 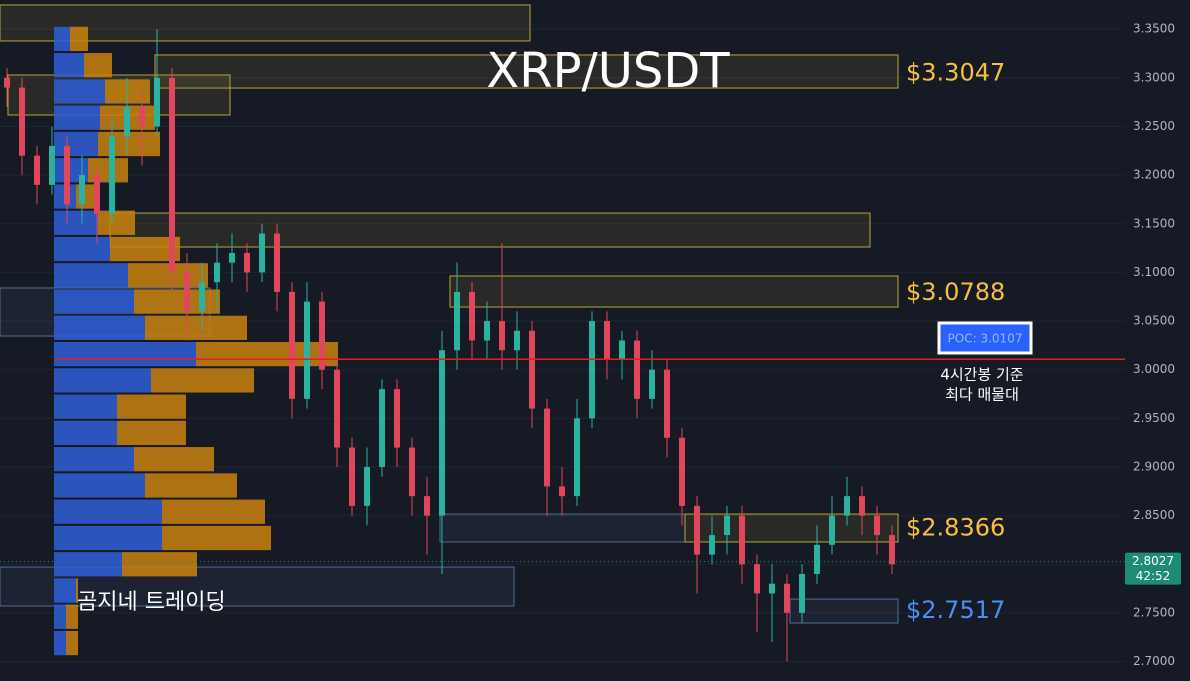 What do you see at coordinates (982, 375) in the screenshot?
I see `poc-note: 4시간봉 기준` at bounding box center [982, 375].